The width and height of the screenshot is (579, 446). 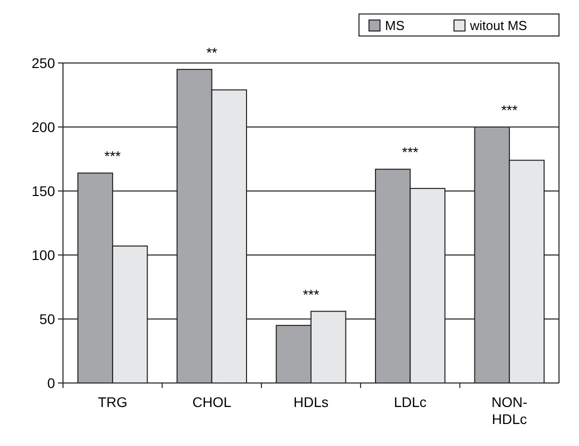 I want to click on x-tick-label: CHOL, so click(x=212, y=402).